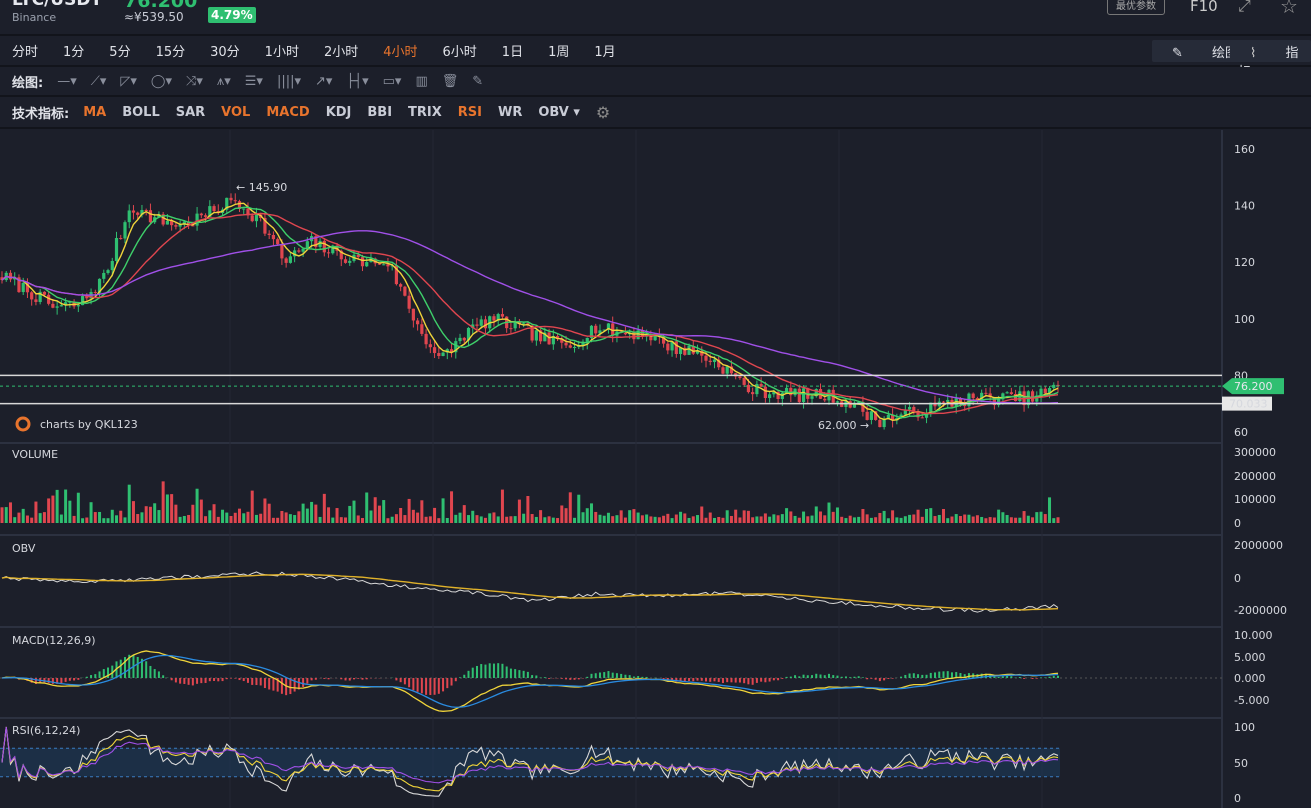 The image size is (1311, 808). Describe the element at coordinates (559, 112) in the screenshot. I see `indicator-obv: OBV ▾` at that location.